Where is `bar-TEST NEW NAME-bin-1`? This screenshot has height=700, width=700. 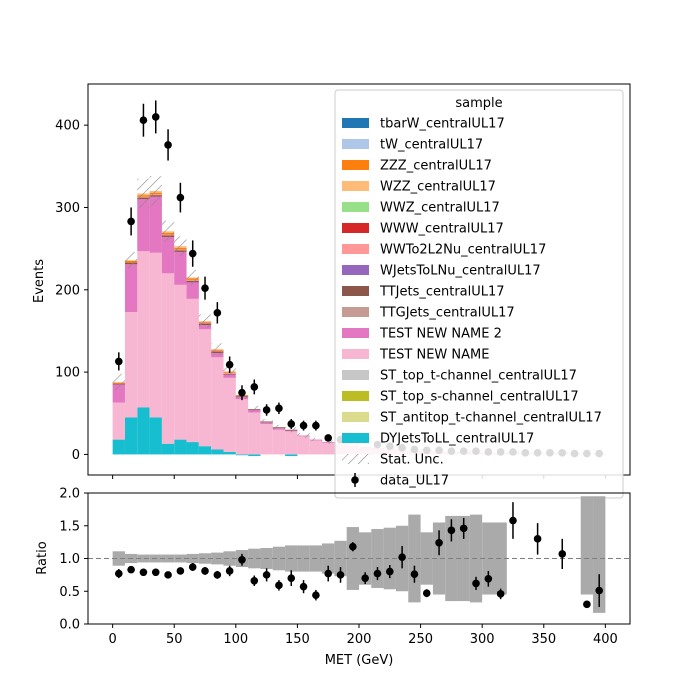
bar-TEST NEW NAME-bin-1 is located at coordinates (131, 365).